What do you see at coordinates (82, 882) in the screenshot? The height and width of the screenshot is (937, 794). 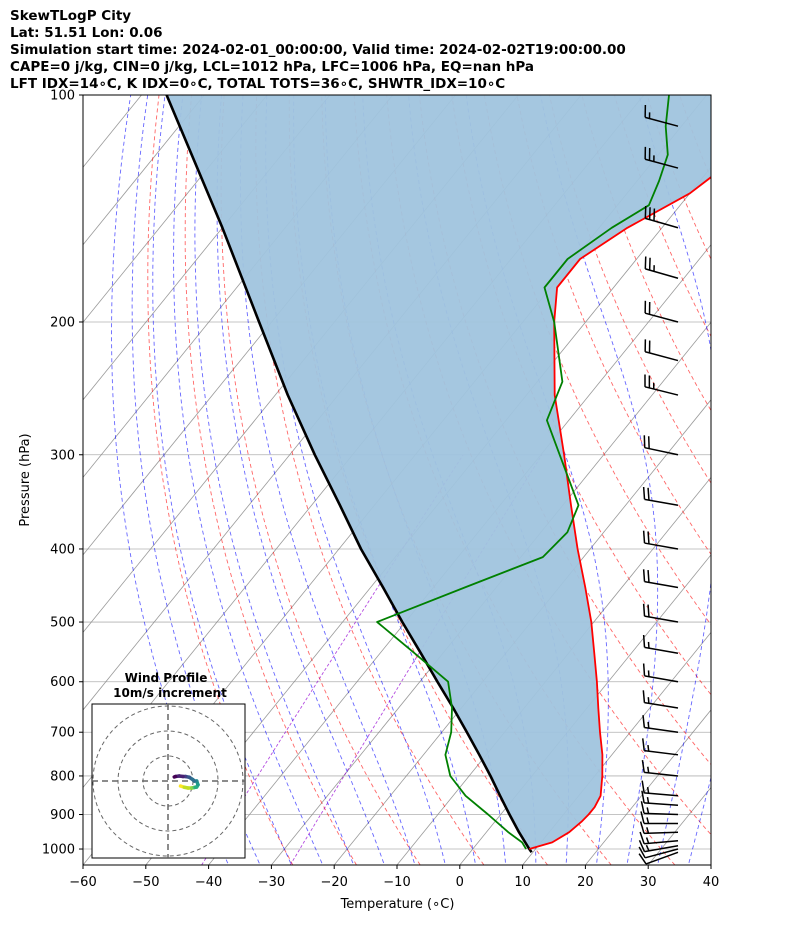 I see `x-tick-label: −60` at bounding box center [82, 882].